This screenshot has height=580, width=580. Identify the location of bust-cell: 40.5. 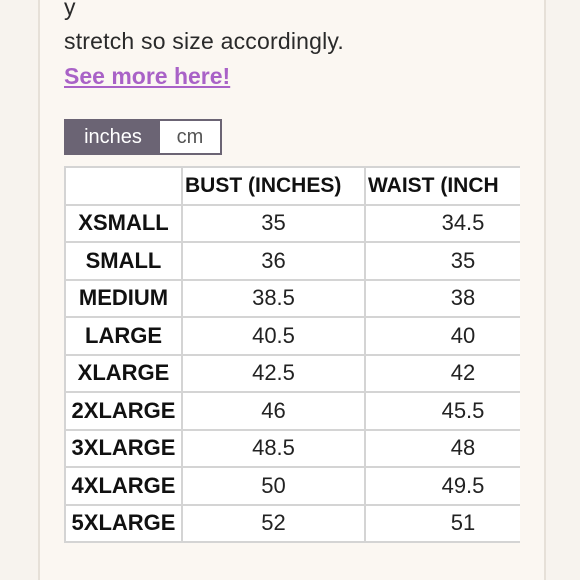
(273, 336).